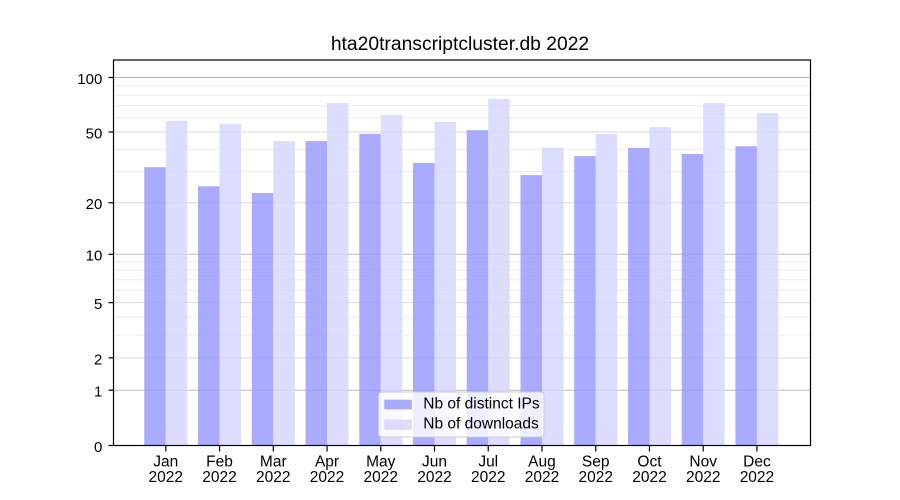 This screenshot has height=500, width=900. Describe the element at coordinates (703, 461) in the screenshot. I see `svg-text: Nov` at that location.